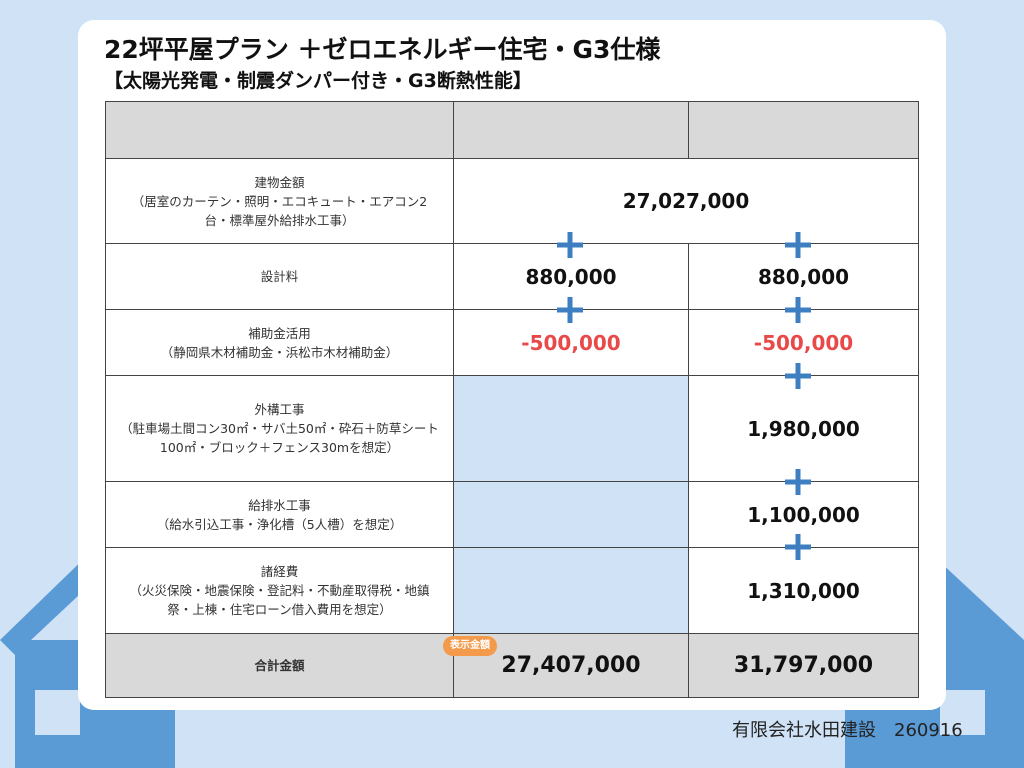 The image size is (1024, 768). What do you see at coordinates (279, 352) in the screenshot?
I see `label-note: （静岡県木材補助金・浜松市木材補助金）` at bounding box center [279, 352].